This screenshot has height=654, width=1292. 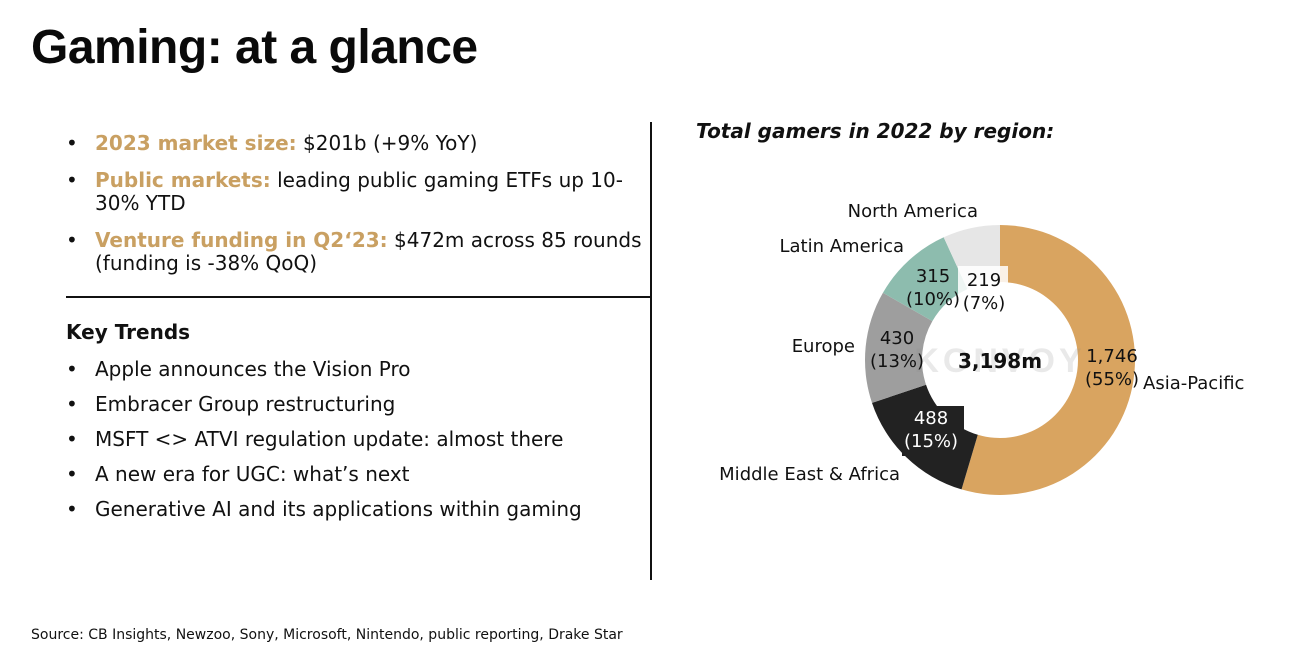 I want to click on page-title: Gaming: at a glance, so click(x=254, y=47).